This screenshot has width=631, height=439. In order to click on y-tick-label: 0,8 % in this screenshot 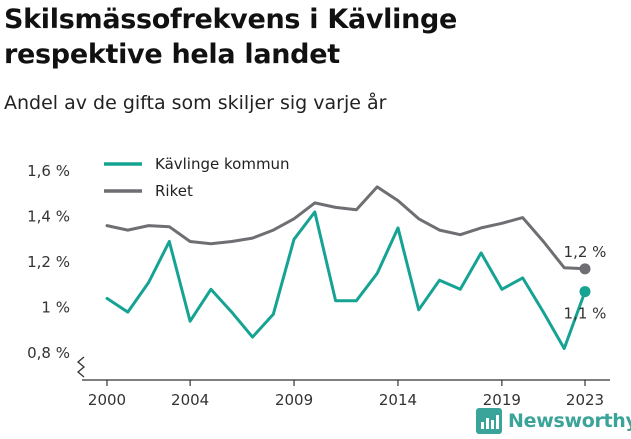, I will do `click(48, 353)`.